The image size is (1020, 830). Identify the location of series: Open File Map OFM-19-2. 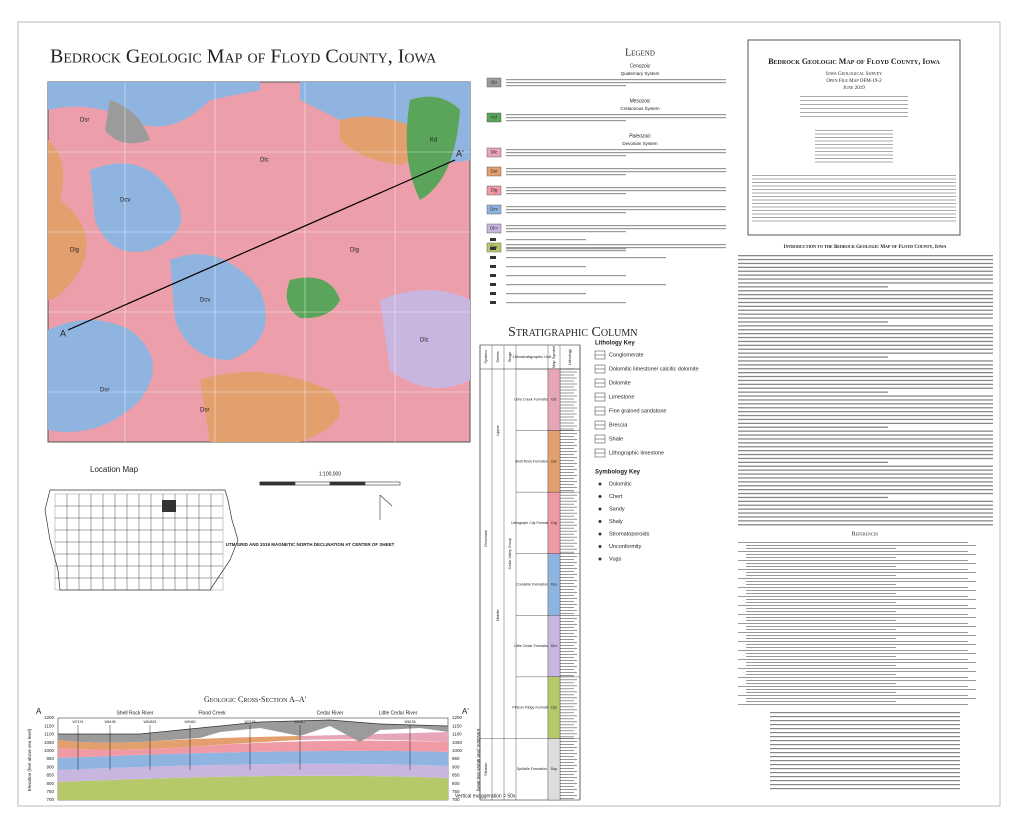
(854, 81).